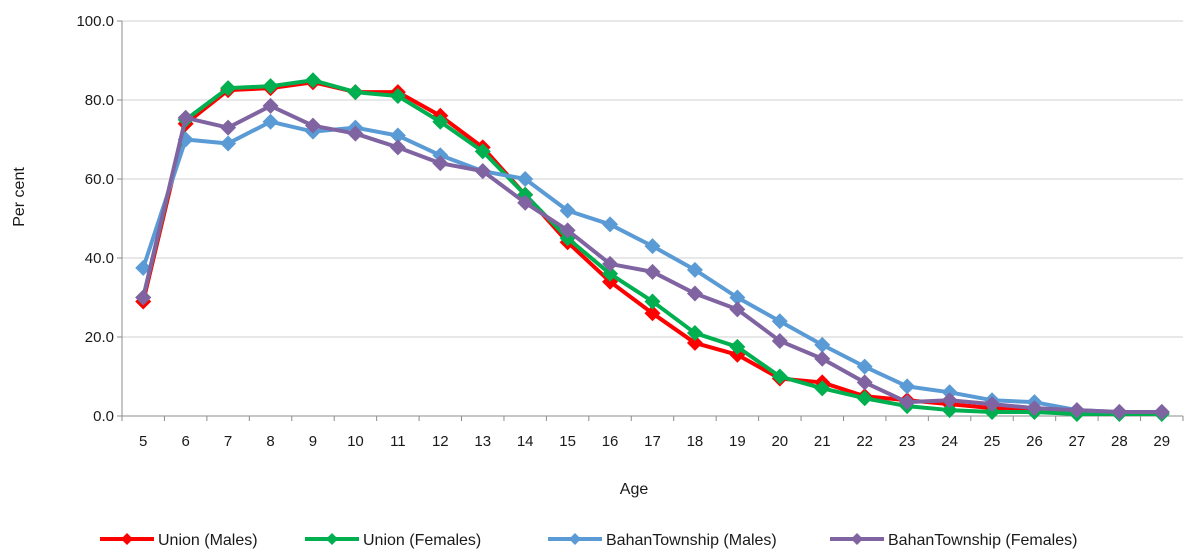  Describe the element at coordinates (907, 441) in the screenshot. I see `x-tick-label: 23` at that location.